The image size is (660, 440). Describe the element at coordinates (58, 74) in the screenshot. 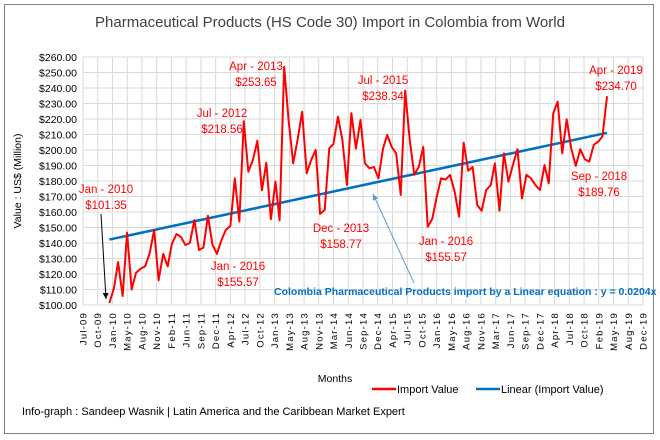

I see `y-tick-label: $250.00` at that location.